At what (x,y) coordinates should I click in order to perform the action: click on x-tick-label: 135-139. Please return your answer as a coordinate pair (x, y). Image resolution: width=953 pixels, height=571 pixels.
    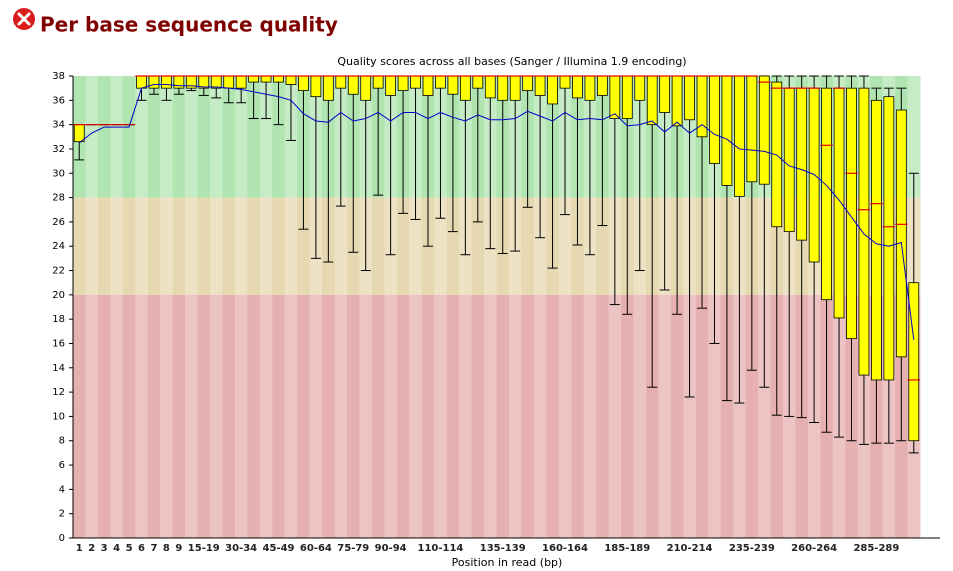
    Looking at the image, I should click on (503, 548).